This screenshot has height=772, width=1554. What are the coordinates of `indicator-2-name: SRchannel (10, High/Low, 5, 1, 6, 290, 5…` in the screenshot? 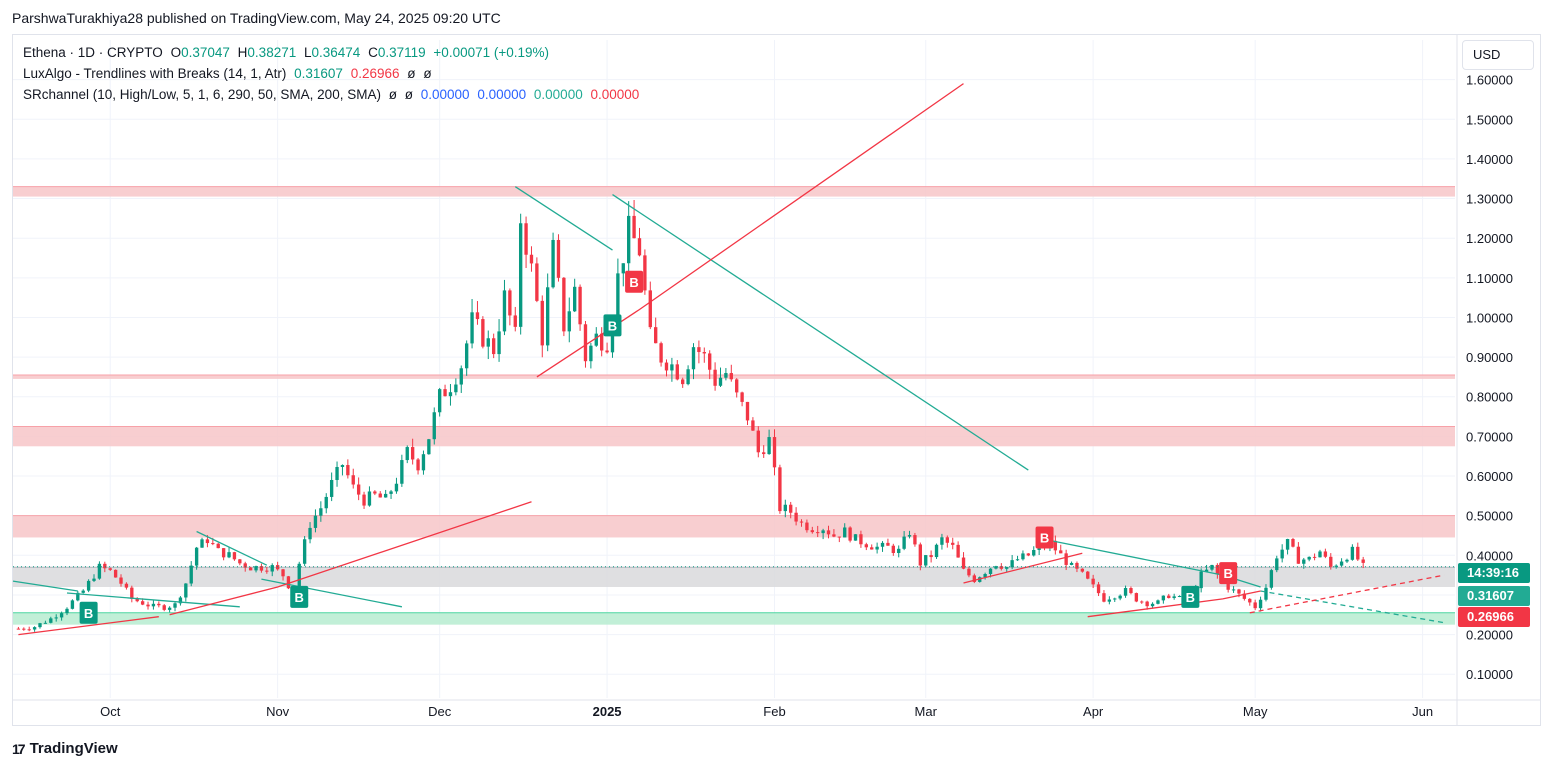 It's located at (202, 94).